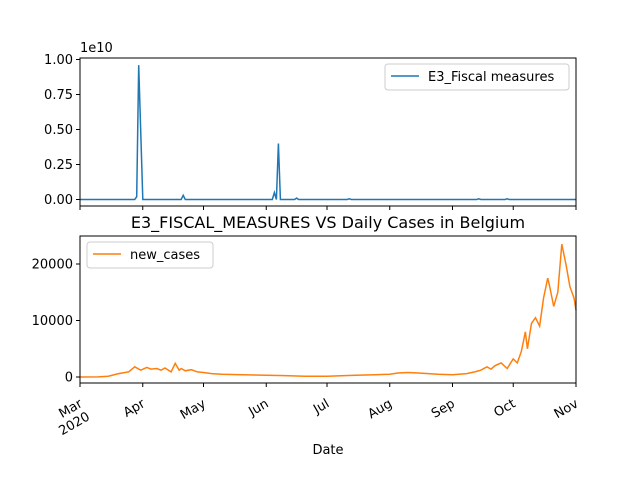  I want to click on bottom-legend-label: new_cases, so click(165, 255).